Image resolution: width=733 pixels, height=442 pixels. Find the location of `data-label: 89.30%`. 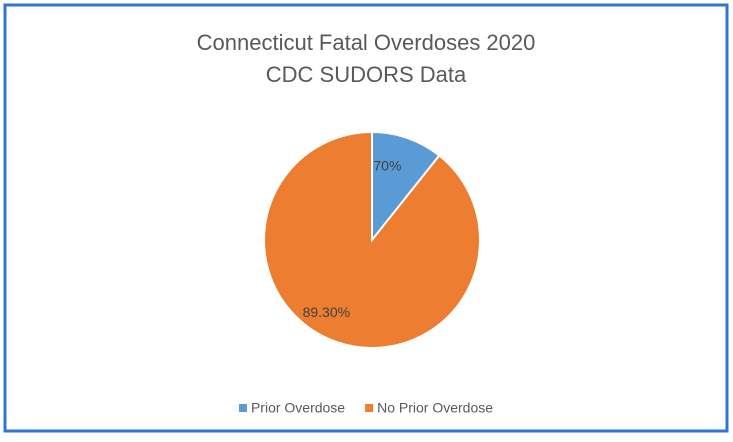

data-label: 89.30% is located at coordinates (326, 312).